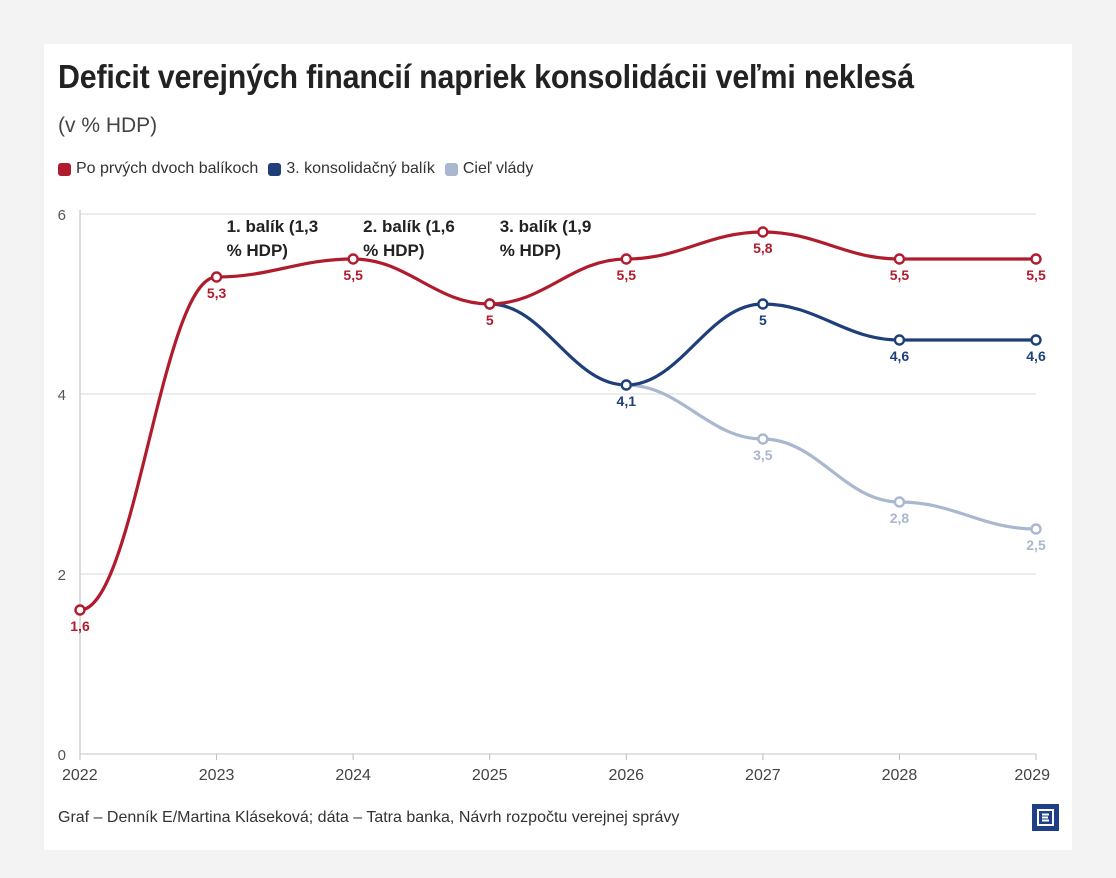 This screenshot has width=1116, height=878. Describe the element at coordinates (1036, 259) in the screenshot. I see `point-0-2029` at that location.